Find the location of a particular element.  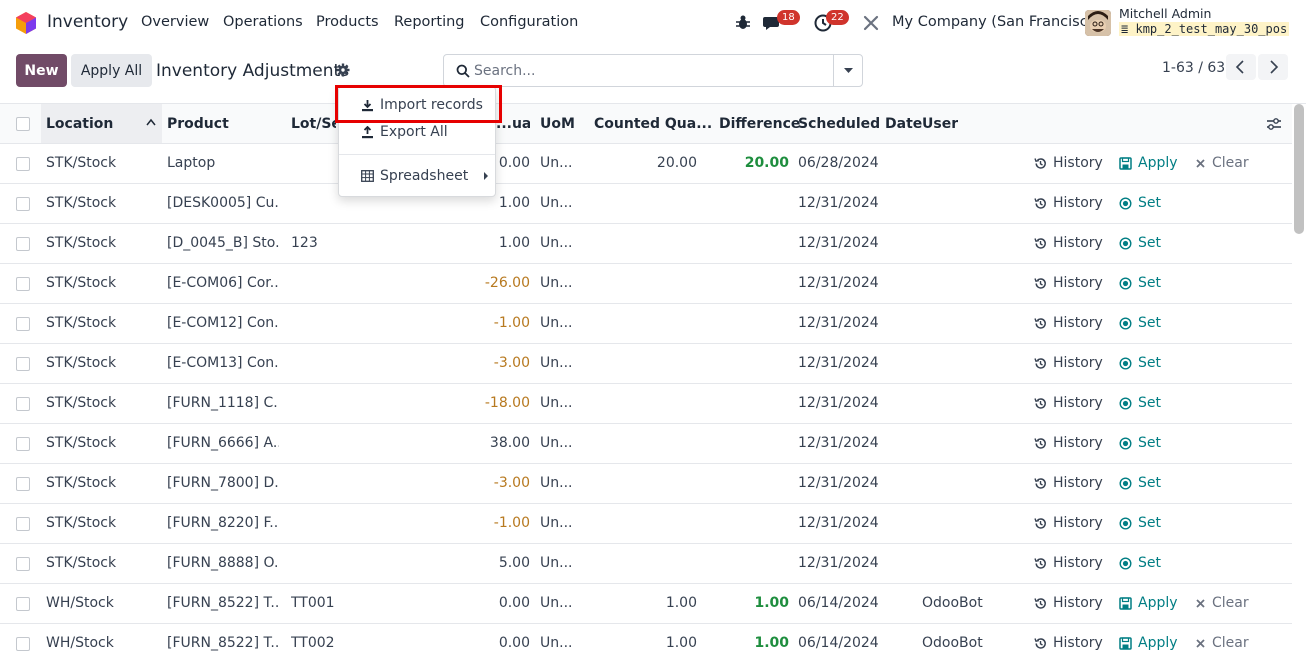

spreadsheet-menu-item: Spreadsheet is located at coordinates (414, 176).